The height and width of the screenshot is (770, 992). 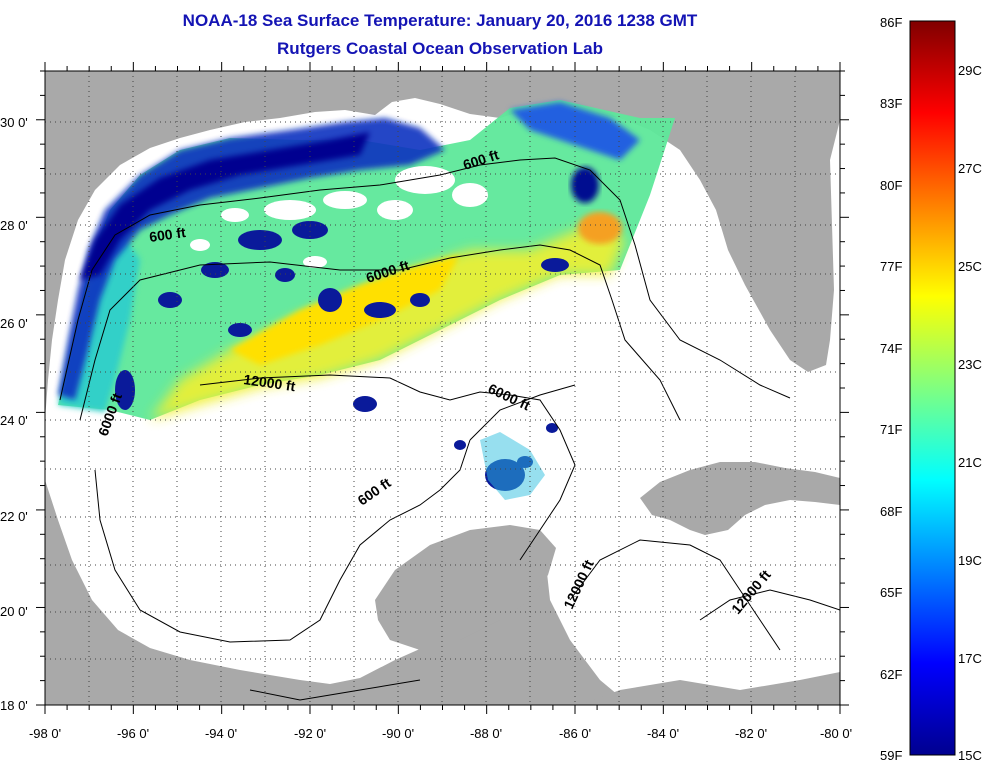 What do you see at coordinates (751, 733) in the screenshot?
I see `lon-tick-label: -82 0'` at bounding box center [751, 733].